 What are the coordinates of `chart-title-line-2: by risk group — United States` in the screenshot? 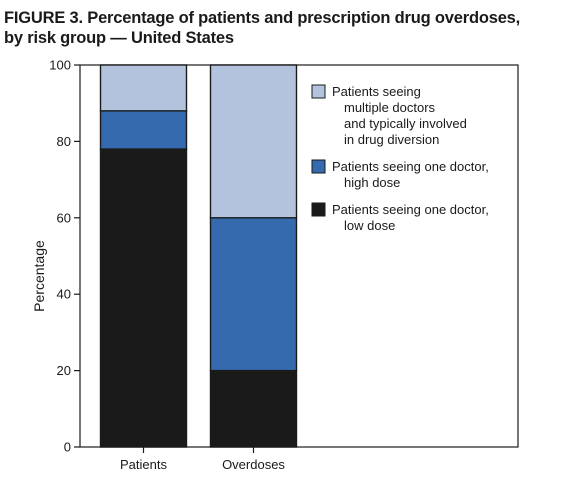 It's located at (119, 38).